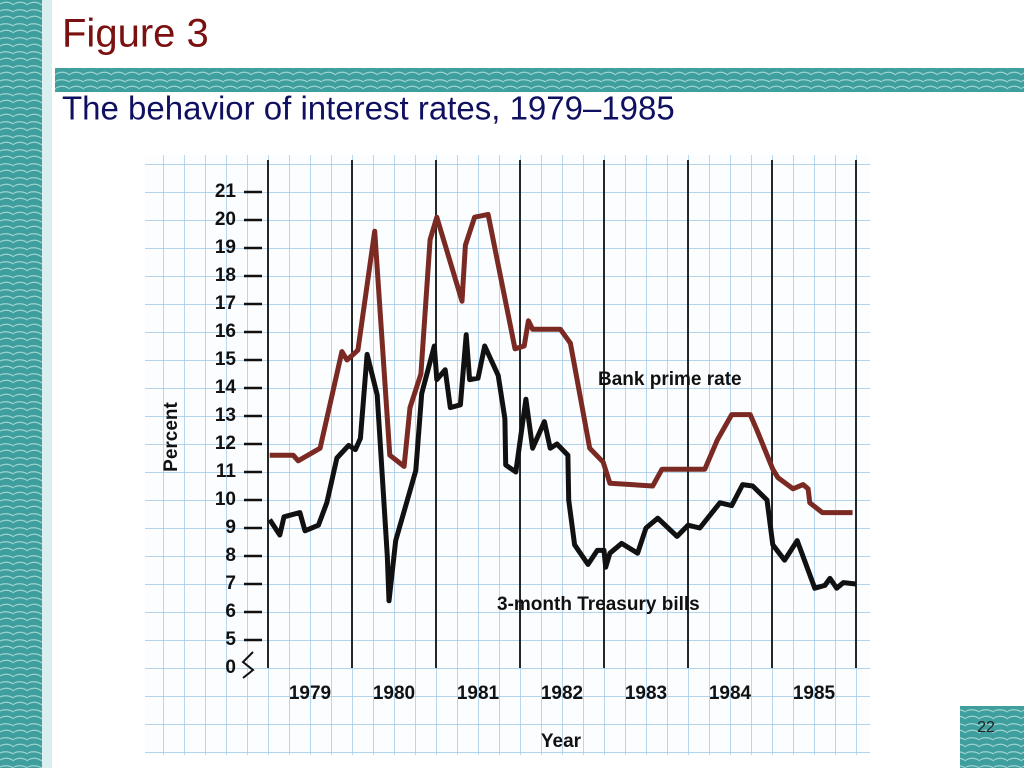 The width and height of the screenshot is (1024, 768). I want to click on y-tick-label: 21, so click(226, 191).